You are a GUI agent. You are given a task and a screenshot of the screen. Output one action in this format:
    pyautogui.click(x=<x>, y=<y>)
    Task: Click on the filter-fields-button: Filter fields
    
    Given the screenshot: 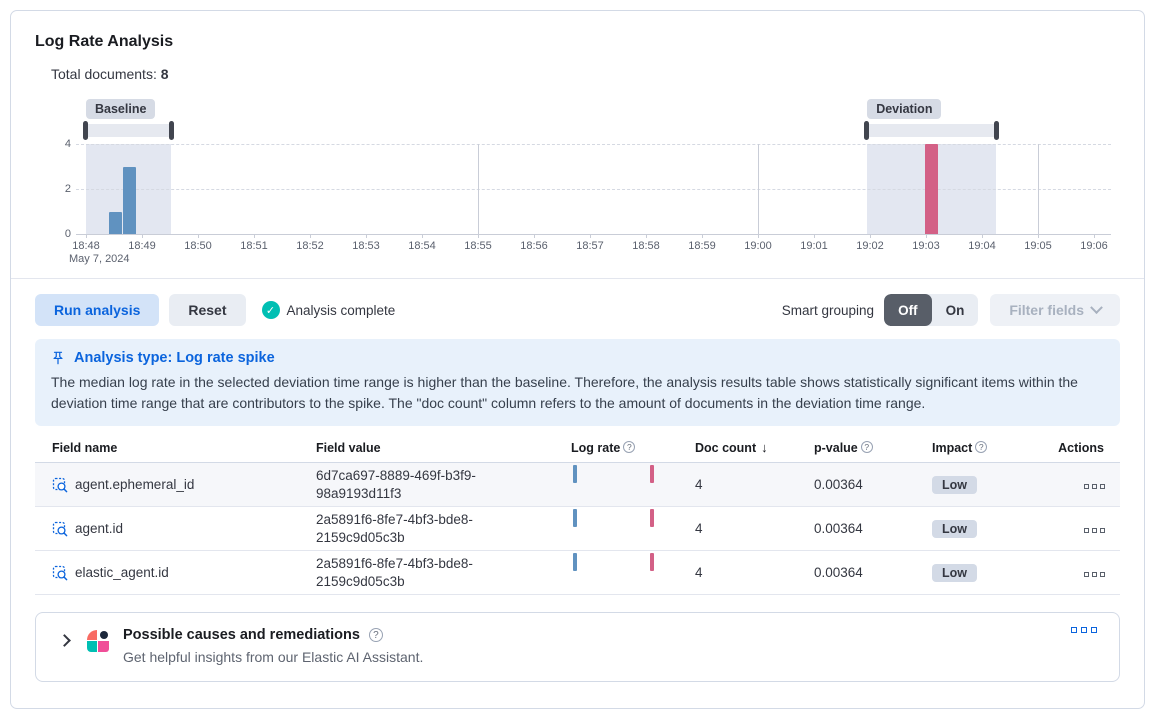 What is the action you would take?
    pyautogui.click(x=1055, y=310)
    